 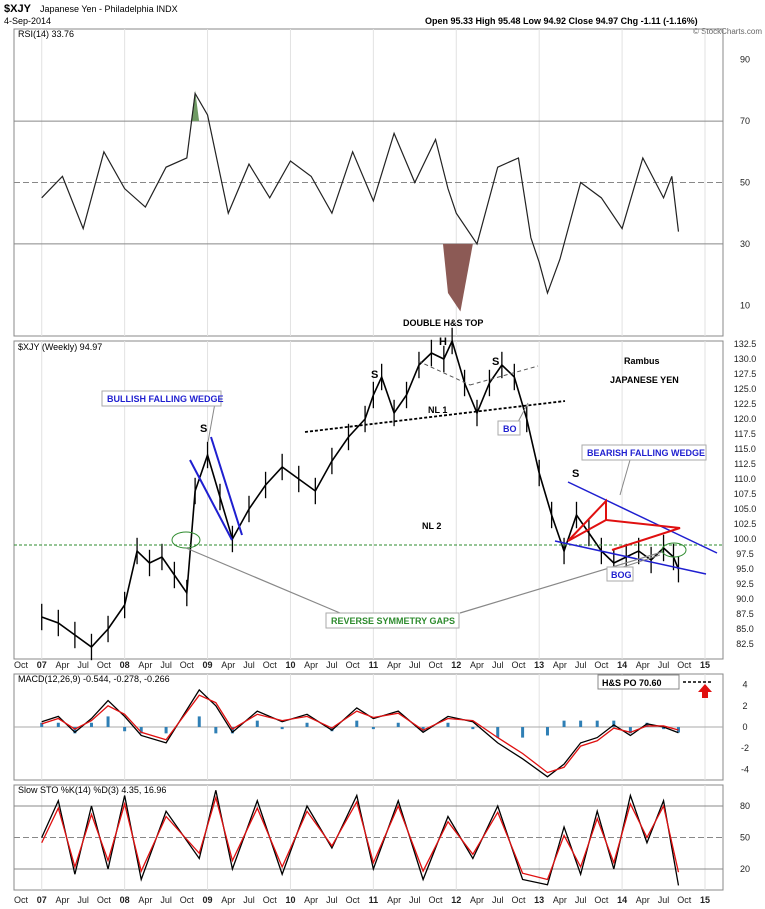 What do you see at coordinates (360, 733) in the screenshot?
I see `macd-line` at bounding box center [360, 733].